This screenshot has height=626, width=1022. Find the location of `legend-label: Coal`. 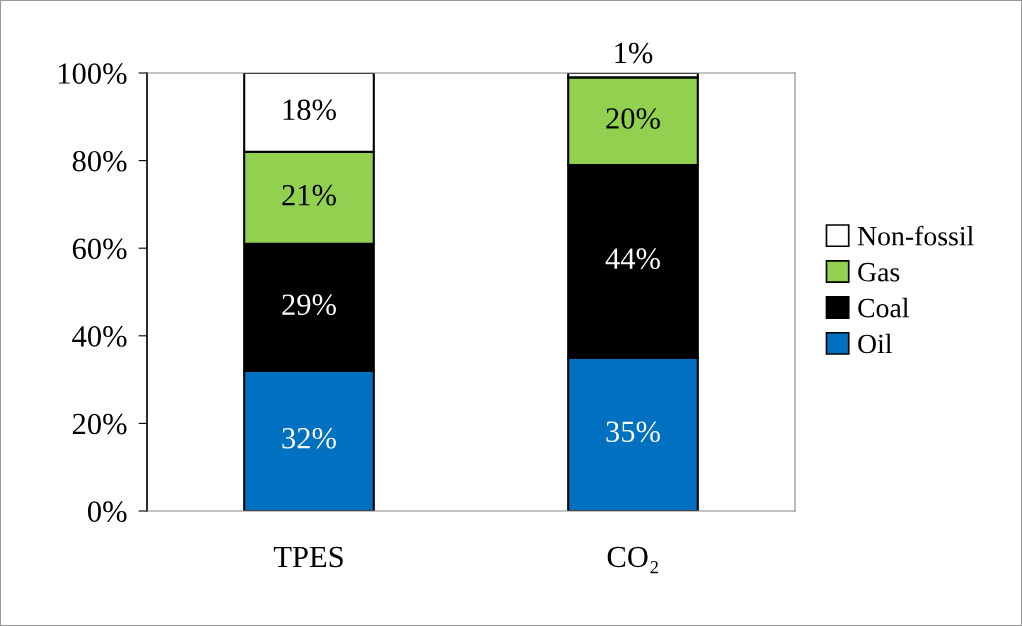

legend-label: Coal is located at coordinates (883, 307).